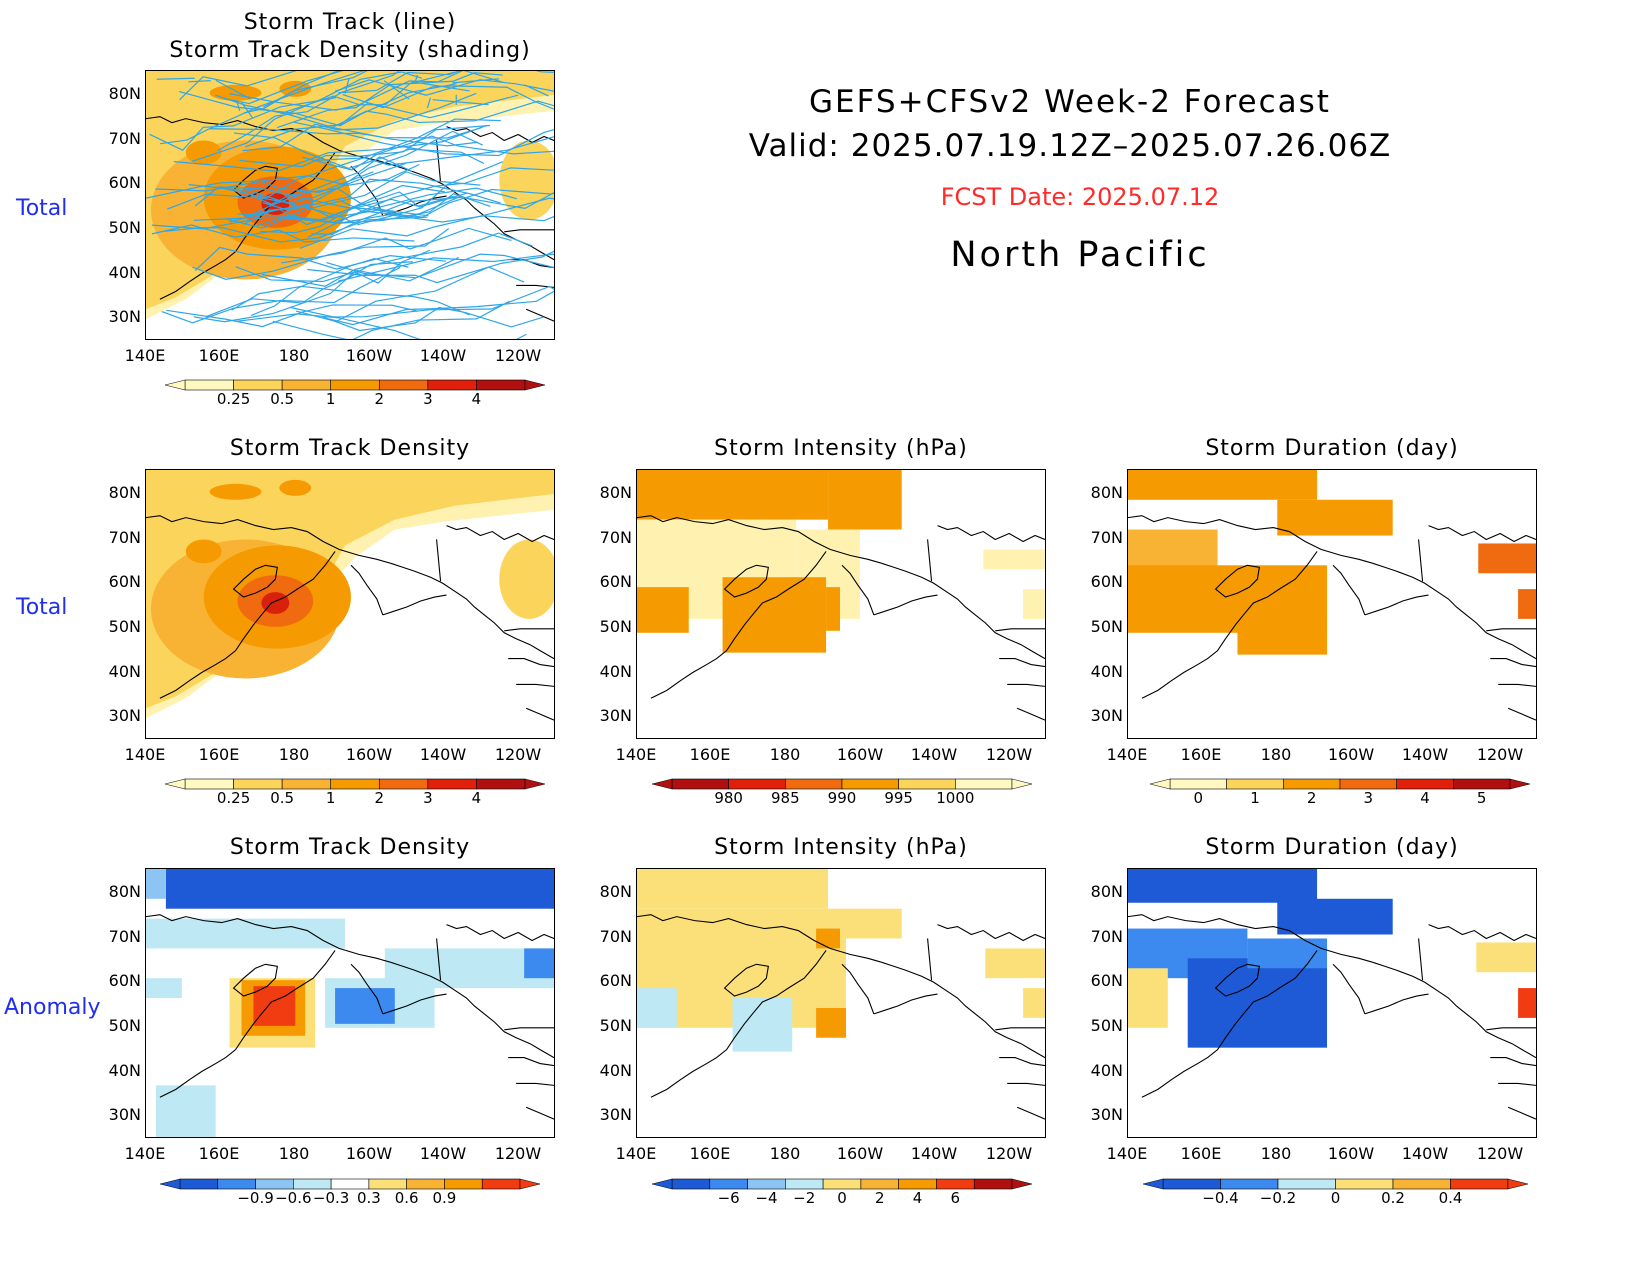 The image size is (1650, 1275). I want to click on colorbar-label: 6, so click(955, 1198).